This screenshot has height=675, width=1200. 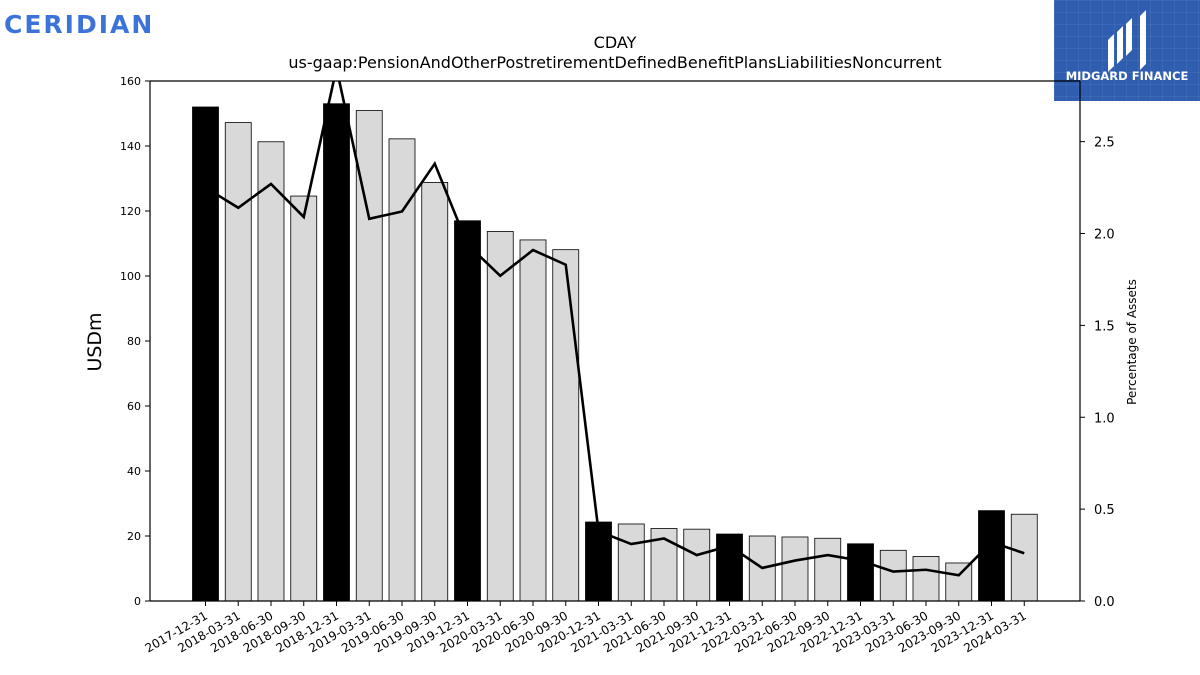 I want to click on y-tick-label: 120, so click(x=130, y=211).